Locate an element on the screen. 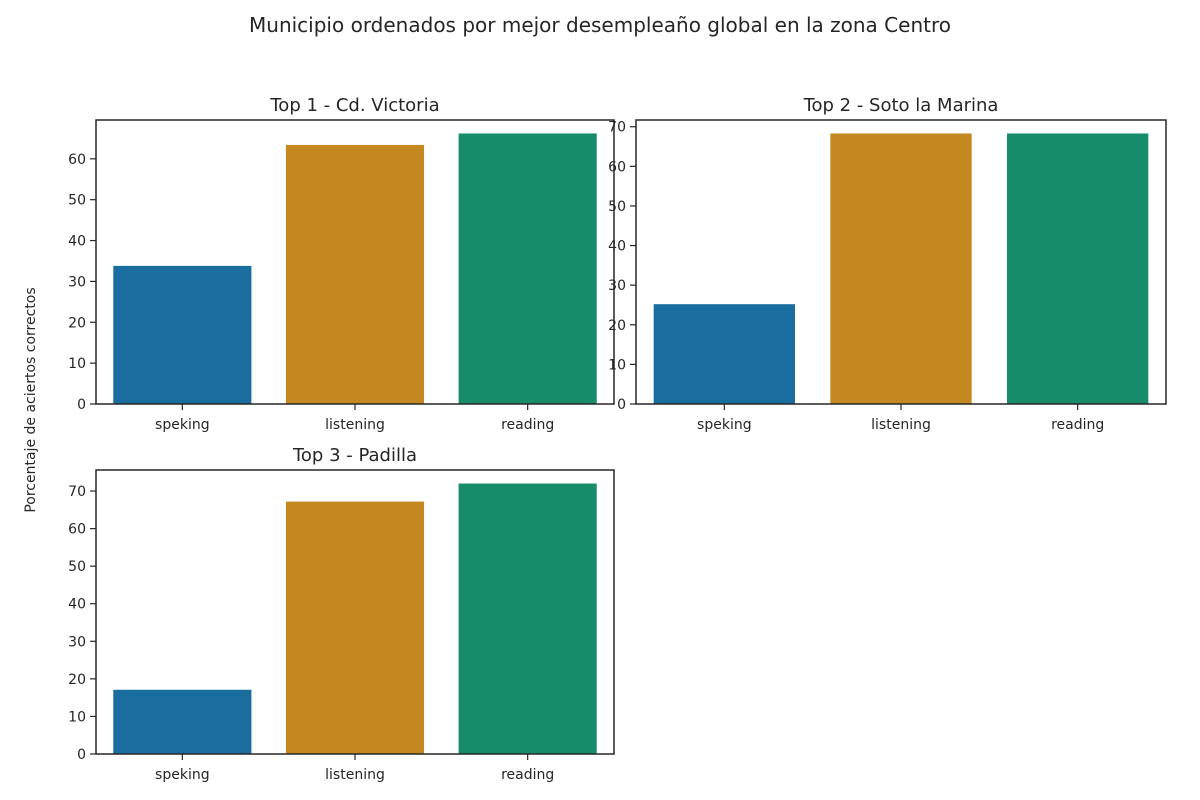 The height and width of the screenshot is (800, 1200). chart-title: Top 2 - Soto la Marina is located at coordinates (901, 105).